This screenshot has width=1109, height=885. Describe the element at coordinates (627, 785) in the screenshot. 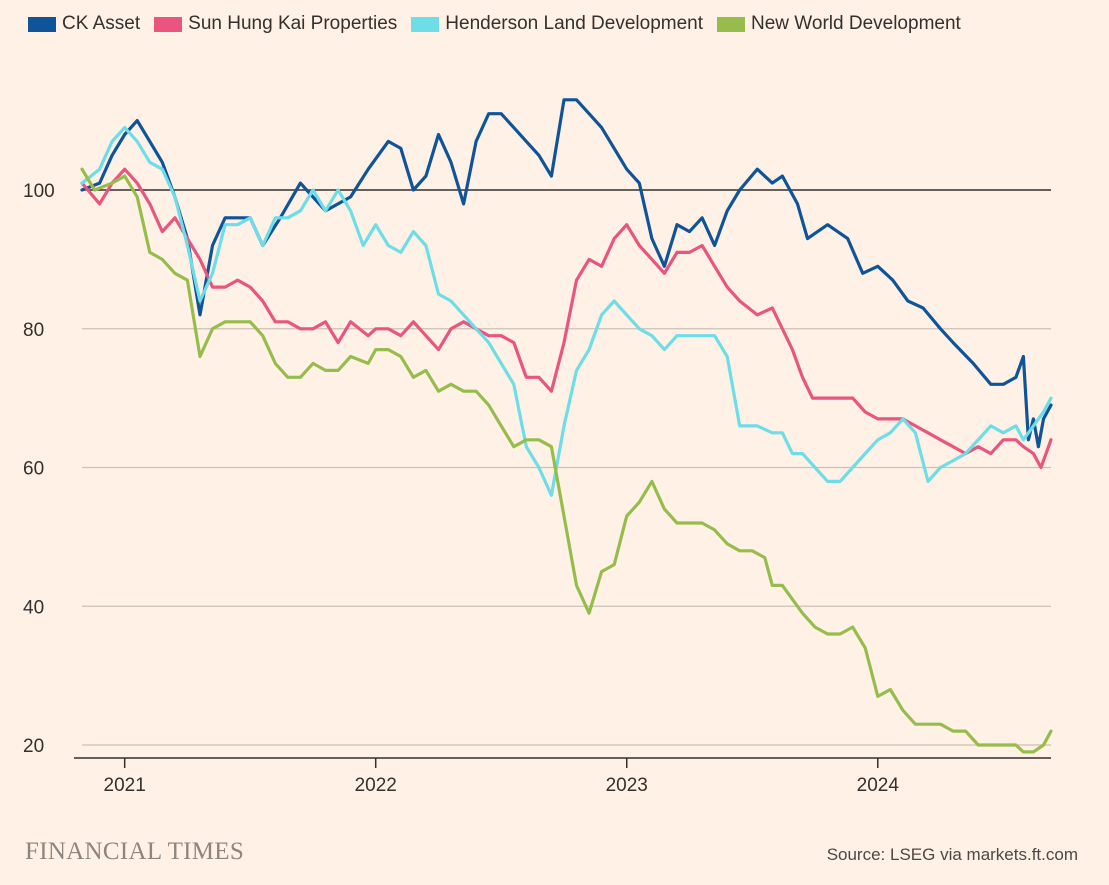

I see `x-tick-label: 2023` at that location.